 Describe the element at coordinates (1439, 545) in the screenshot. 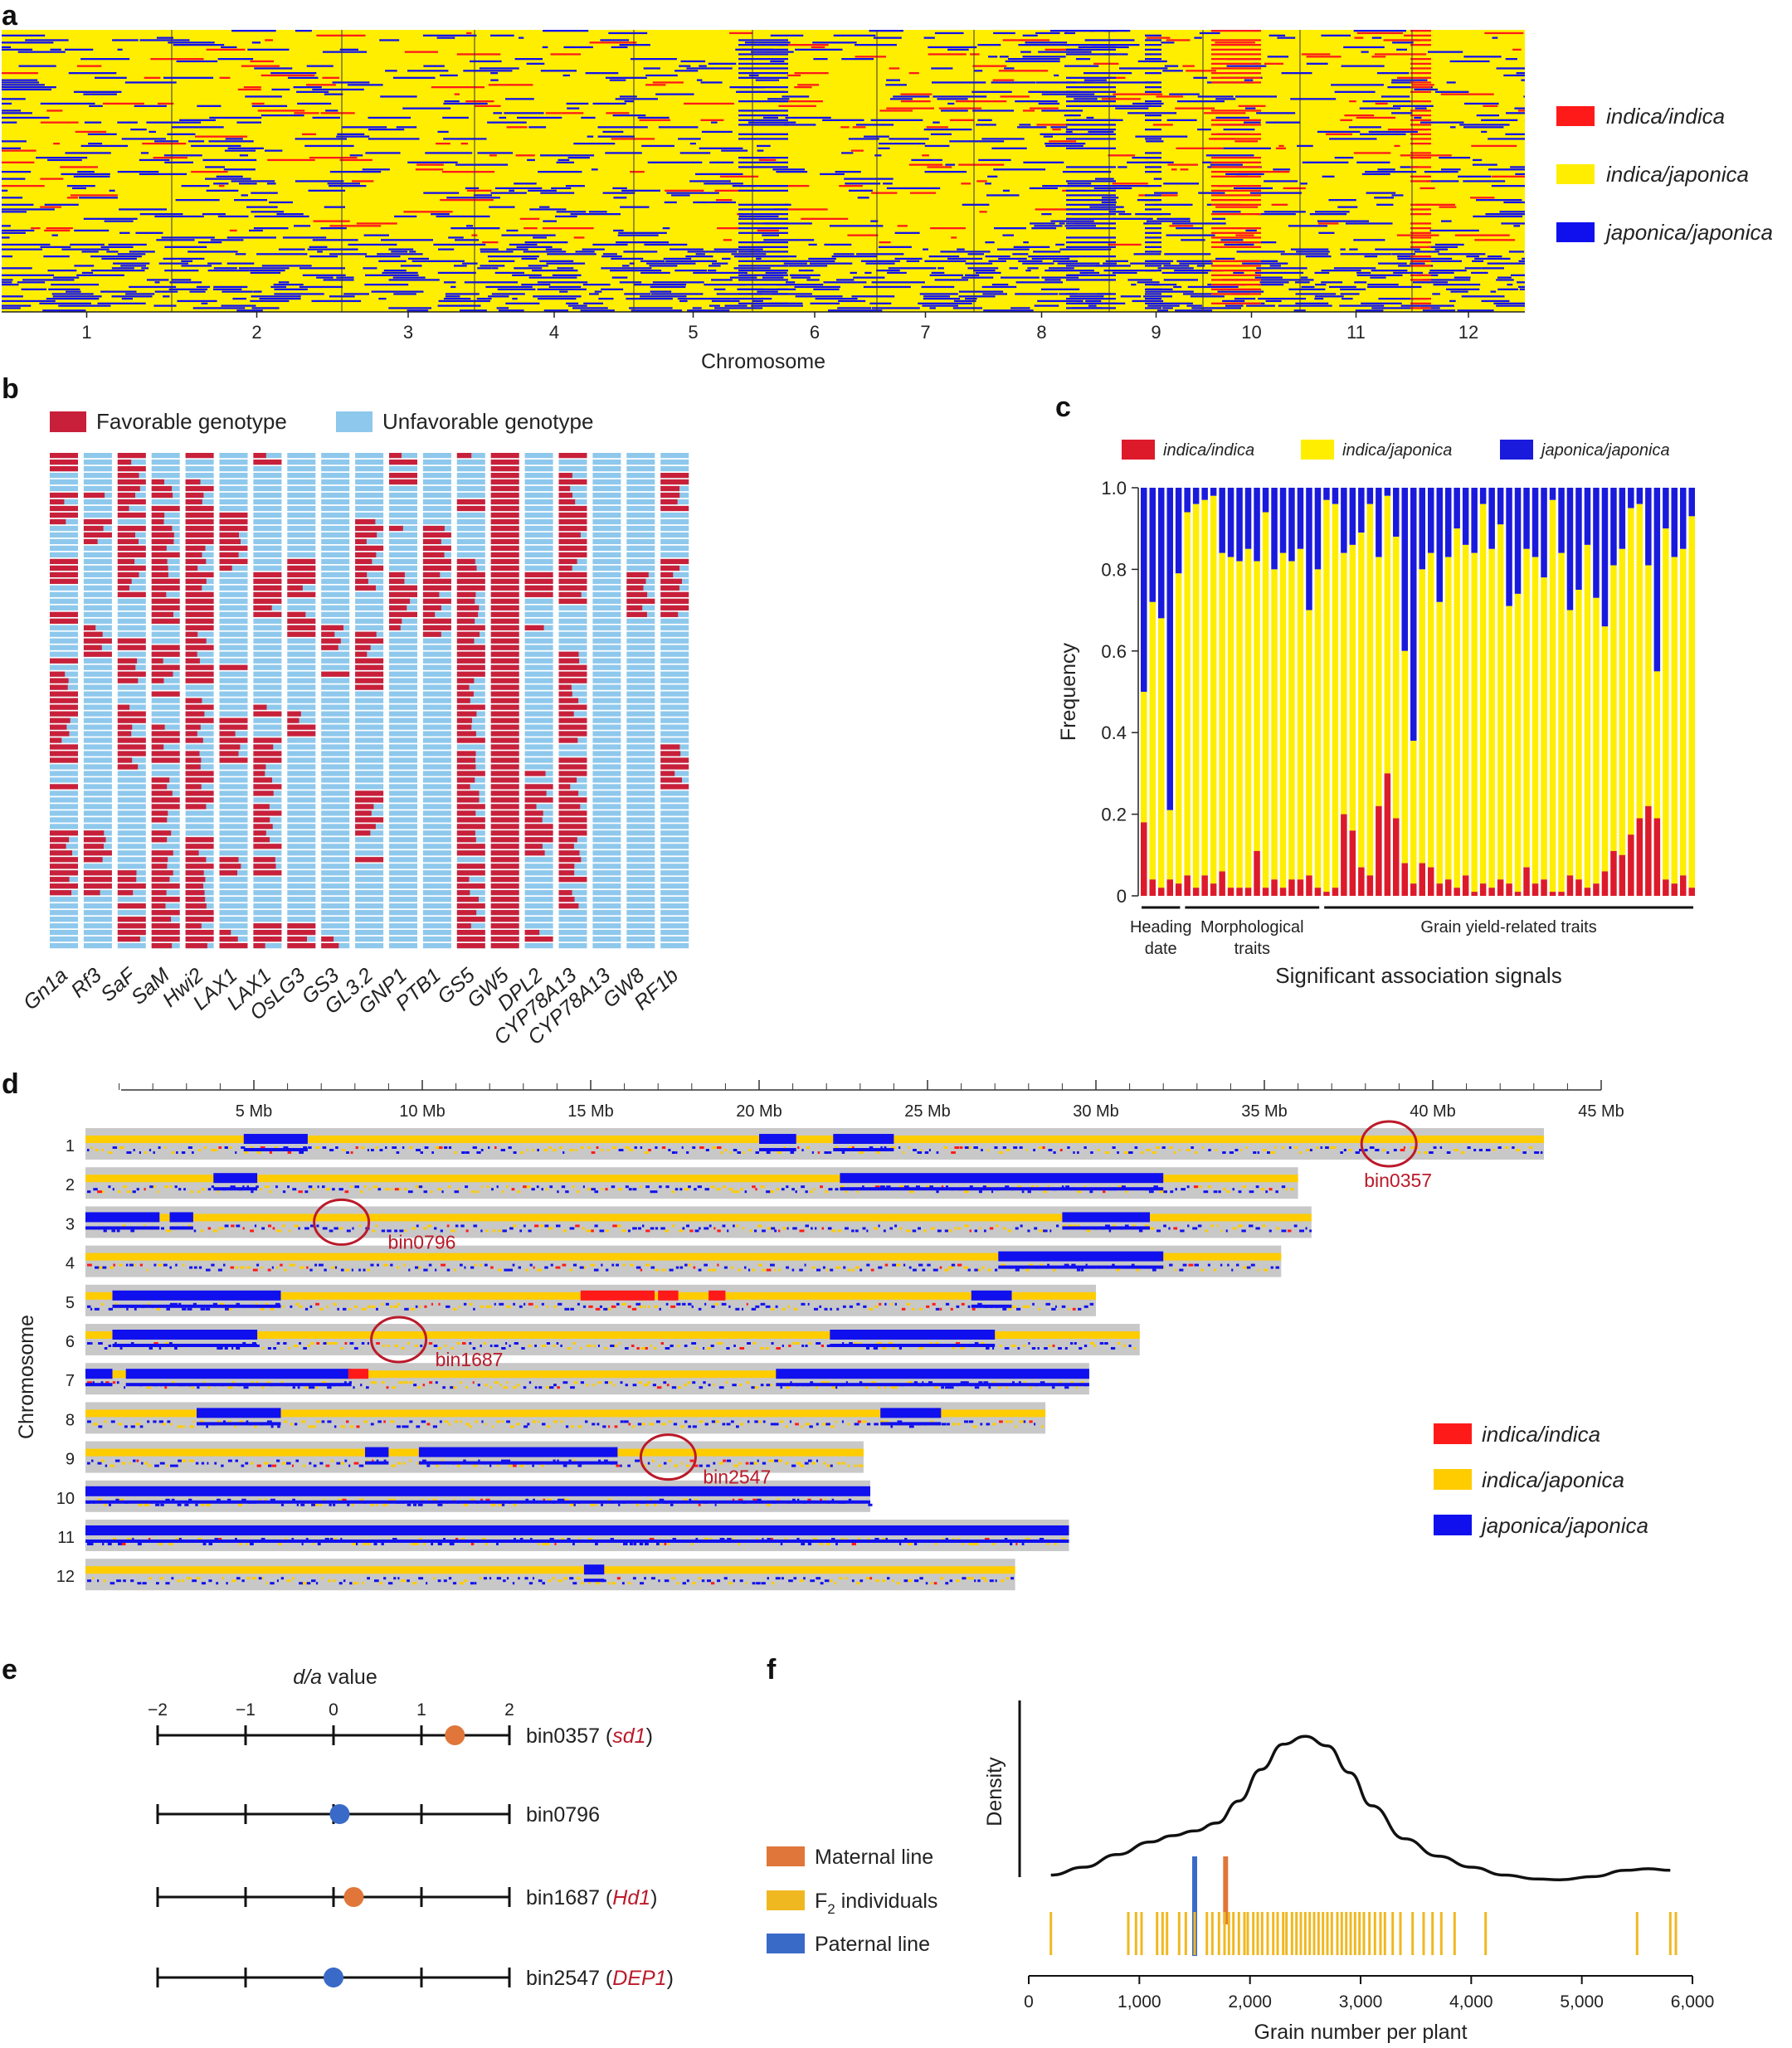

I see `bar-japonica-japonica` at that location.